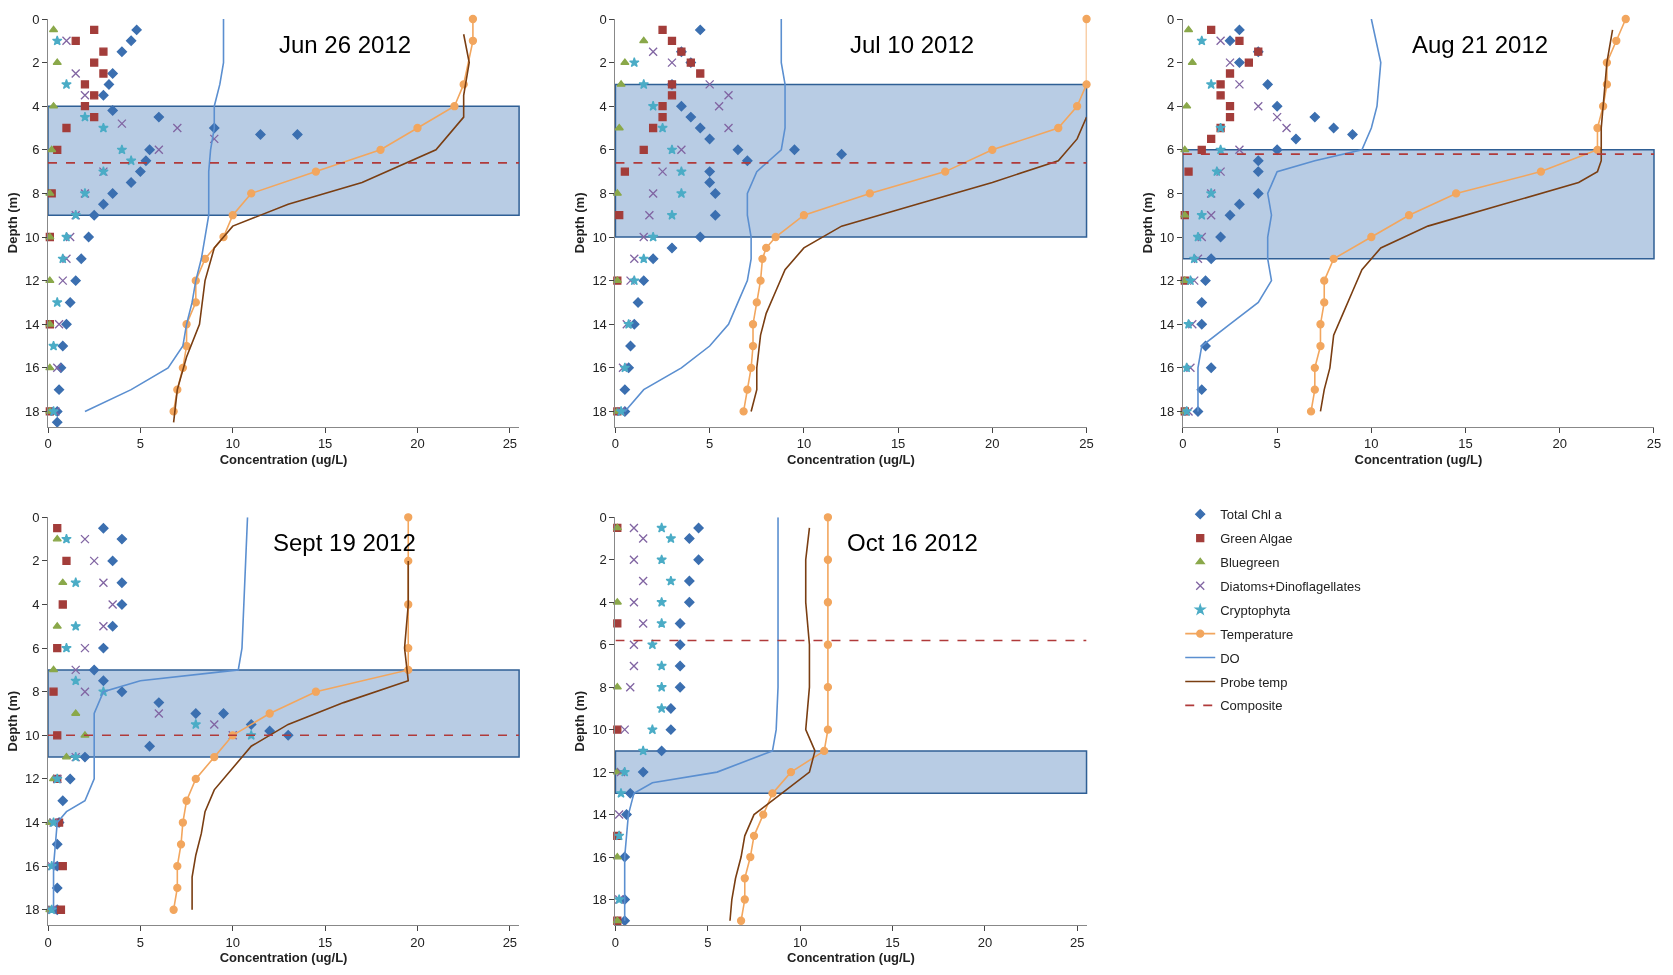 Image resolution: width=1673 pixels, height=975 pixels. Describe the element at coordinates (1251, 515) in the screenshot. I see `legend-label: Total Chl a` at that location.